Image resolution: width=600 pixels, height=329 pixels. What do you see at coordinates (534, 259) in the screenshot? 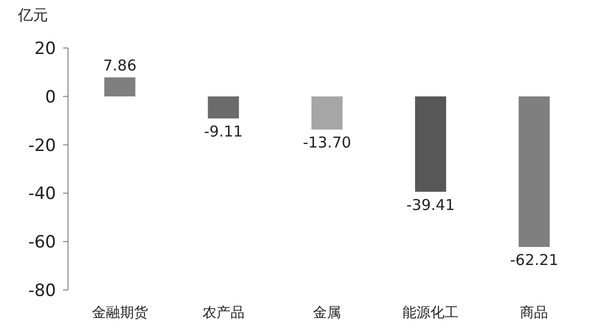
I see `data-label: -62.21` at bounding box center [534, 259].